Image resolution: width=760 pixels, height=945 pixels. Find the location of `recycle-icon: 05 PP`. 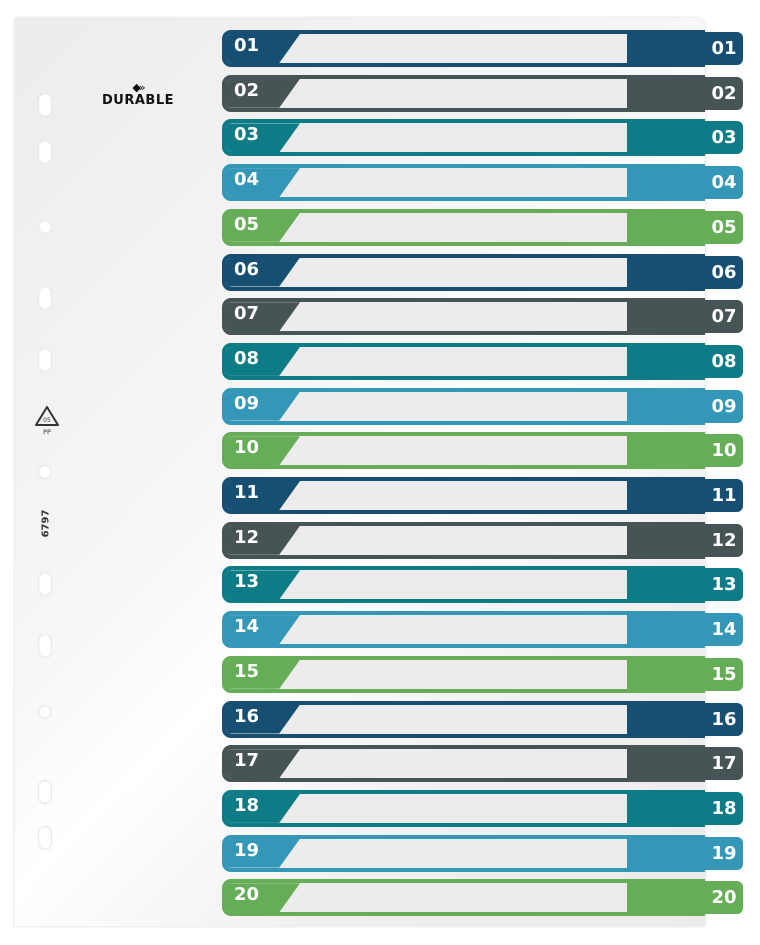

recycle-icon: 05 PP is located at coordinates (47, 421).